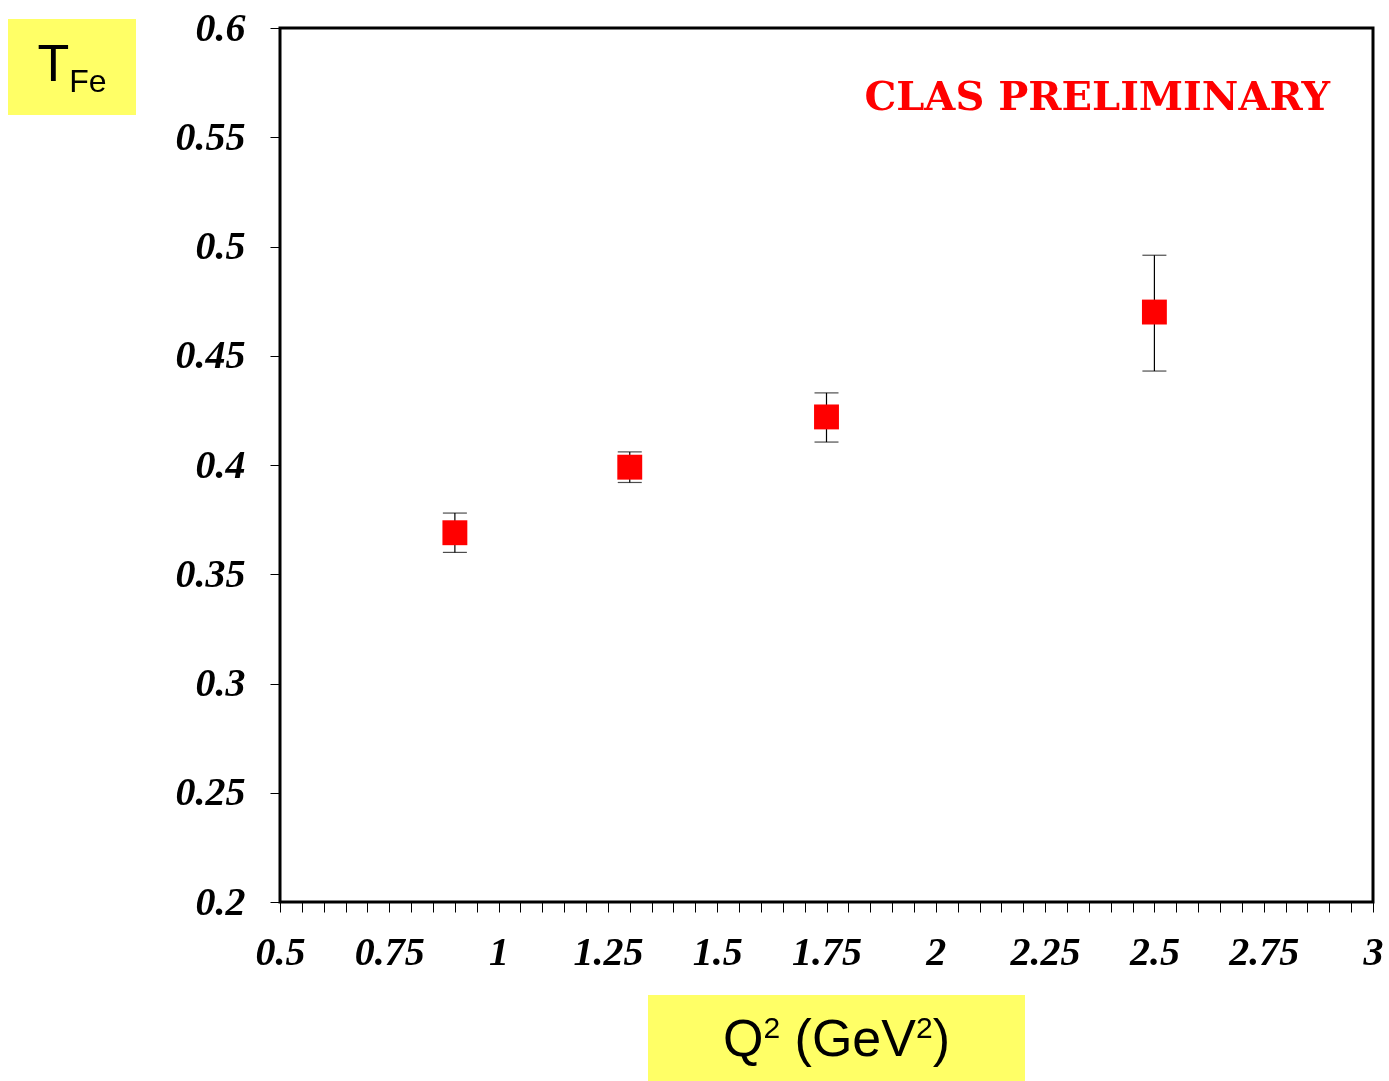 Image resolution: width=1389 pixels, height=1081 pixels. Describe the element at coordinates (210, 792) in the screenshot. I see `y-tick-label: 0.25` at that location.